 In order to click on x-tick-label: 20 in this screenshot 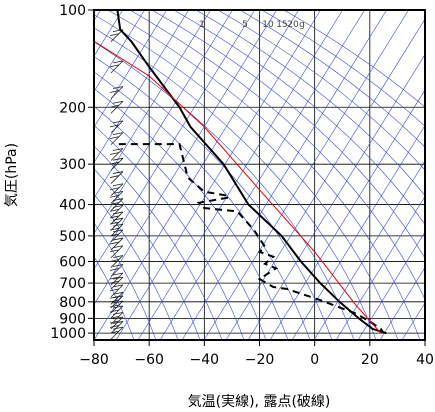, I will do `click(370, 360)`.